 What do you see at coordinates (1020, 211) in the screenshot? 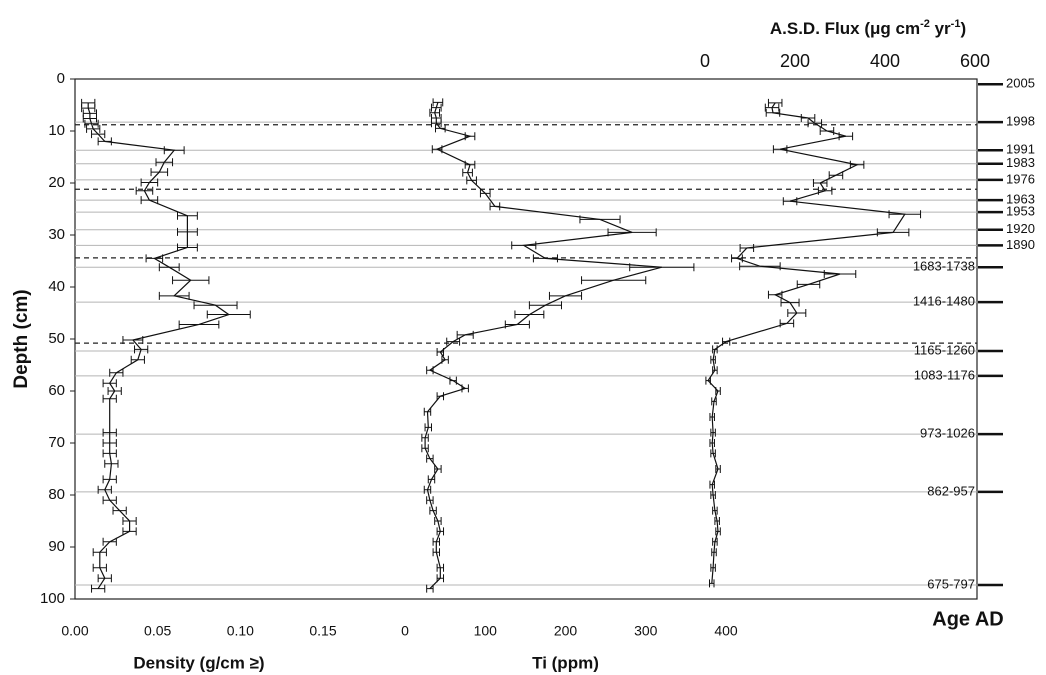
I see `age-label: 1953` at bounding box center [1020, 211].